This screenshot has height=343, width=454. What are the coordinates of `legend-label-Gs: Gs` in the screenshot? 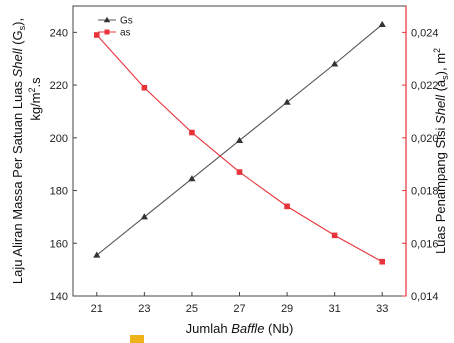 It's located at (126, 21).